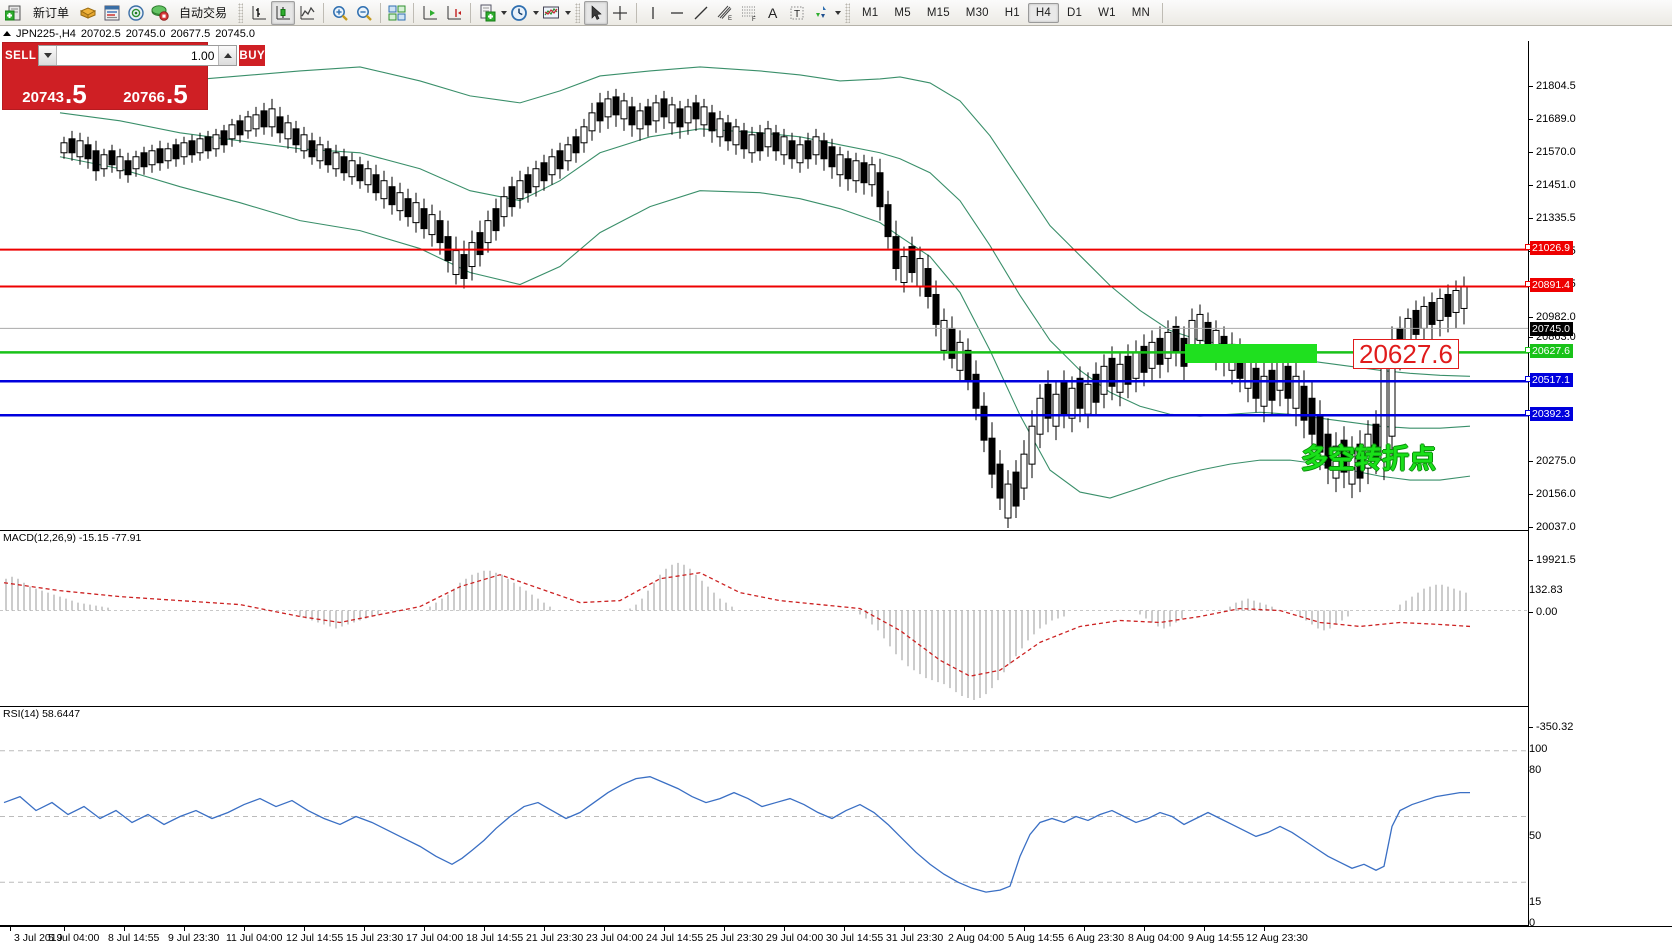  What do you see at coordinates (821, 13) in the screenshot?
I see `shapes-icon` at bounding box center [821, 13].